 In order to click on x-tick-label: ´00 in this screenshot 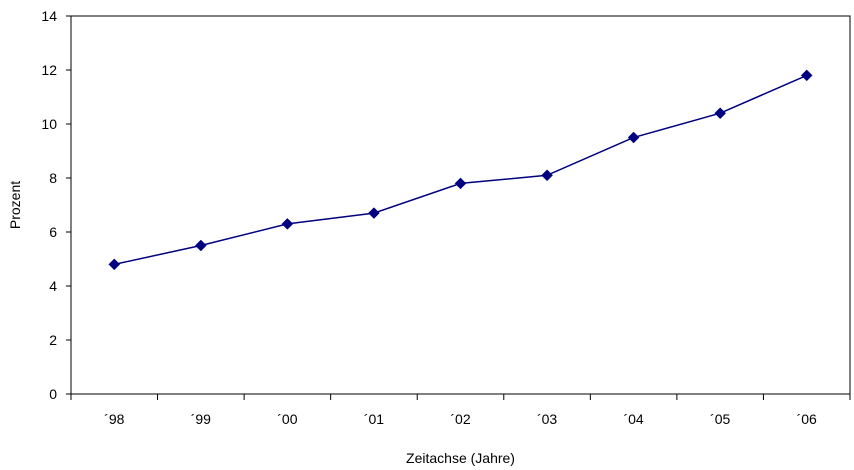, I will do `click(287, 419)`.